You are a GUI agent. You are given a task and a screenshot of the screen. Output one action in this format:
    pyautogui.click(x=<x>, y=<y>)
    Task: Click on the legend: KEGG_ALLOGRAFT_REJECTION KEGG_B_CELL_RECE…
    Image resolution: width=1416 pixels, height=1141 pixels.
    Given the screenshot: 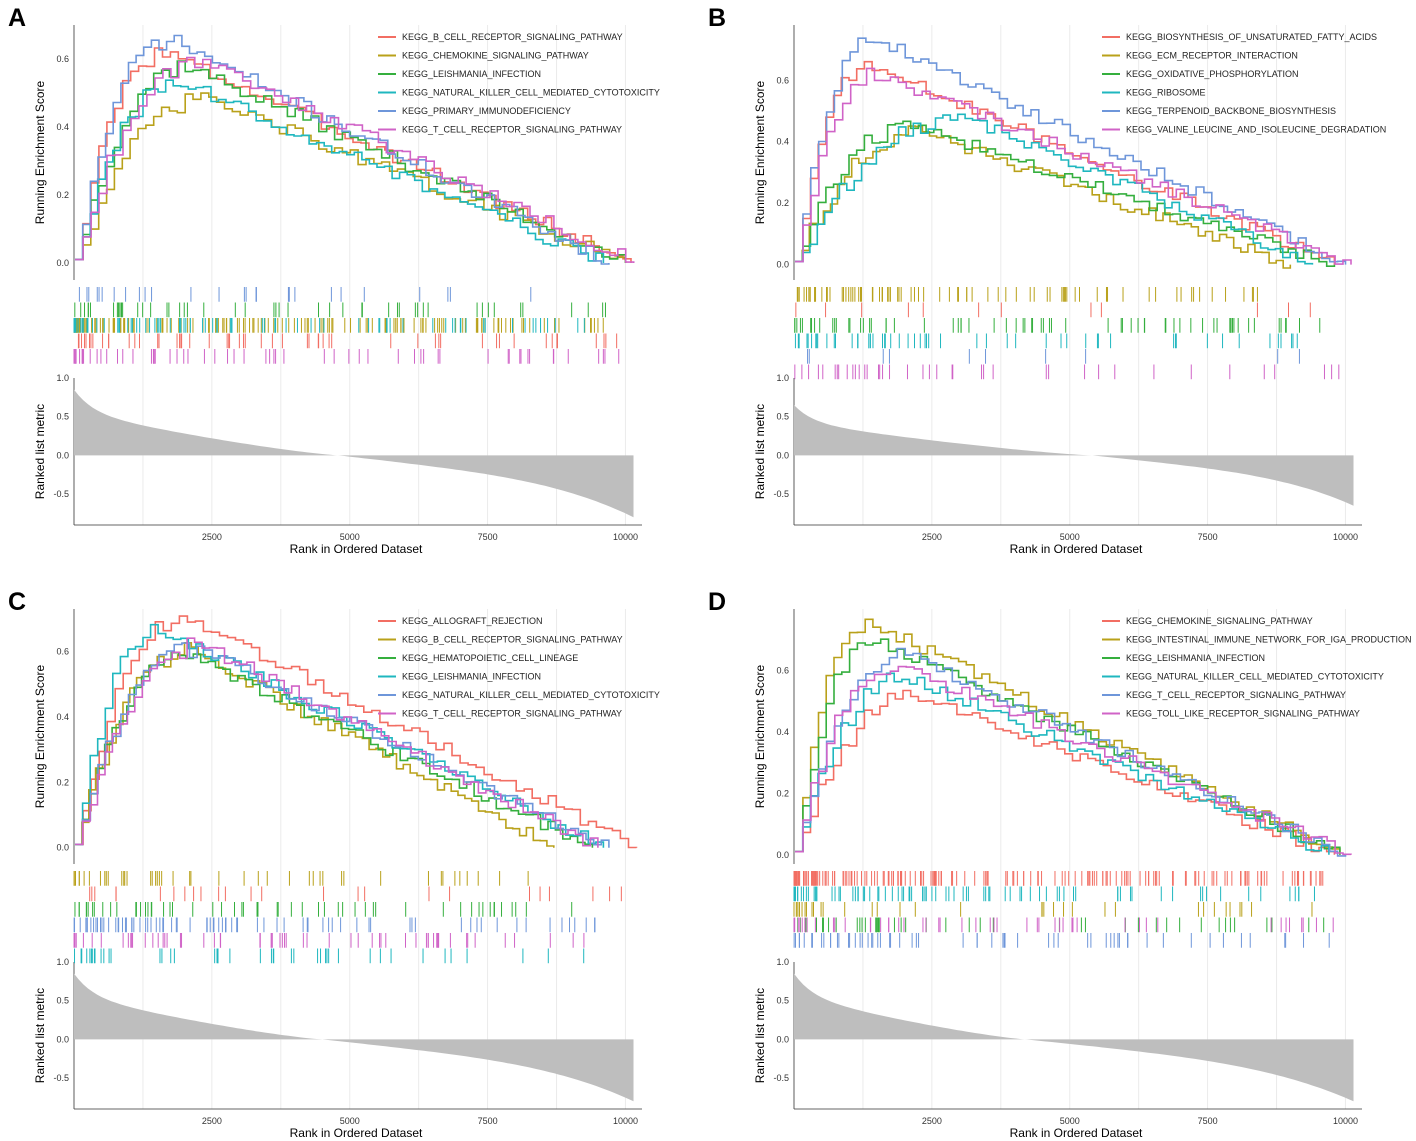 What is the action you would take?
    pyautogui.click(x=519, y=667)
    